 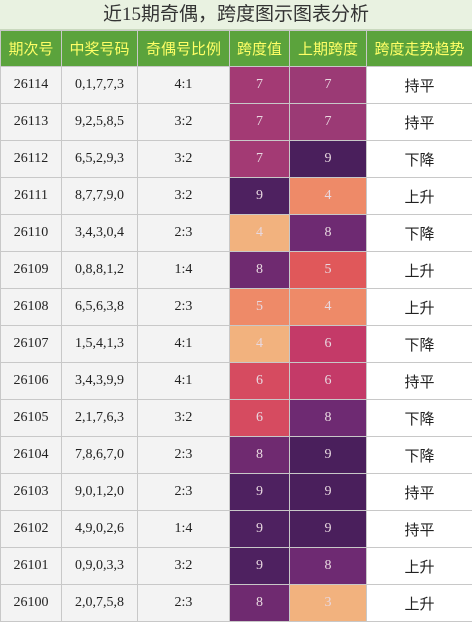 I want to click on draw-cell: 0,8,8,1,2, so click(x=99, y=270).